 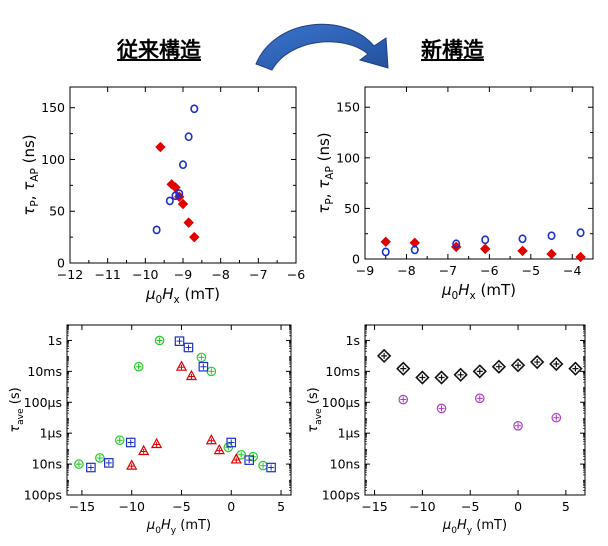 I want to click on y-tick-label: 1μs, so click(x=349, y=433).